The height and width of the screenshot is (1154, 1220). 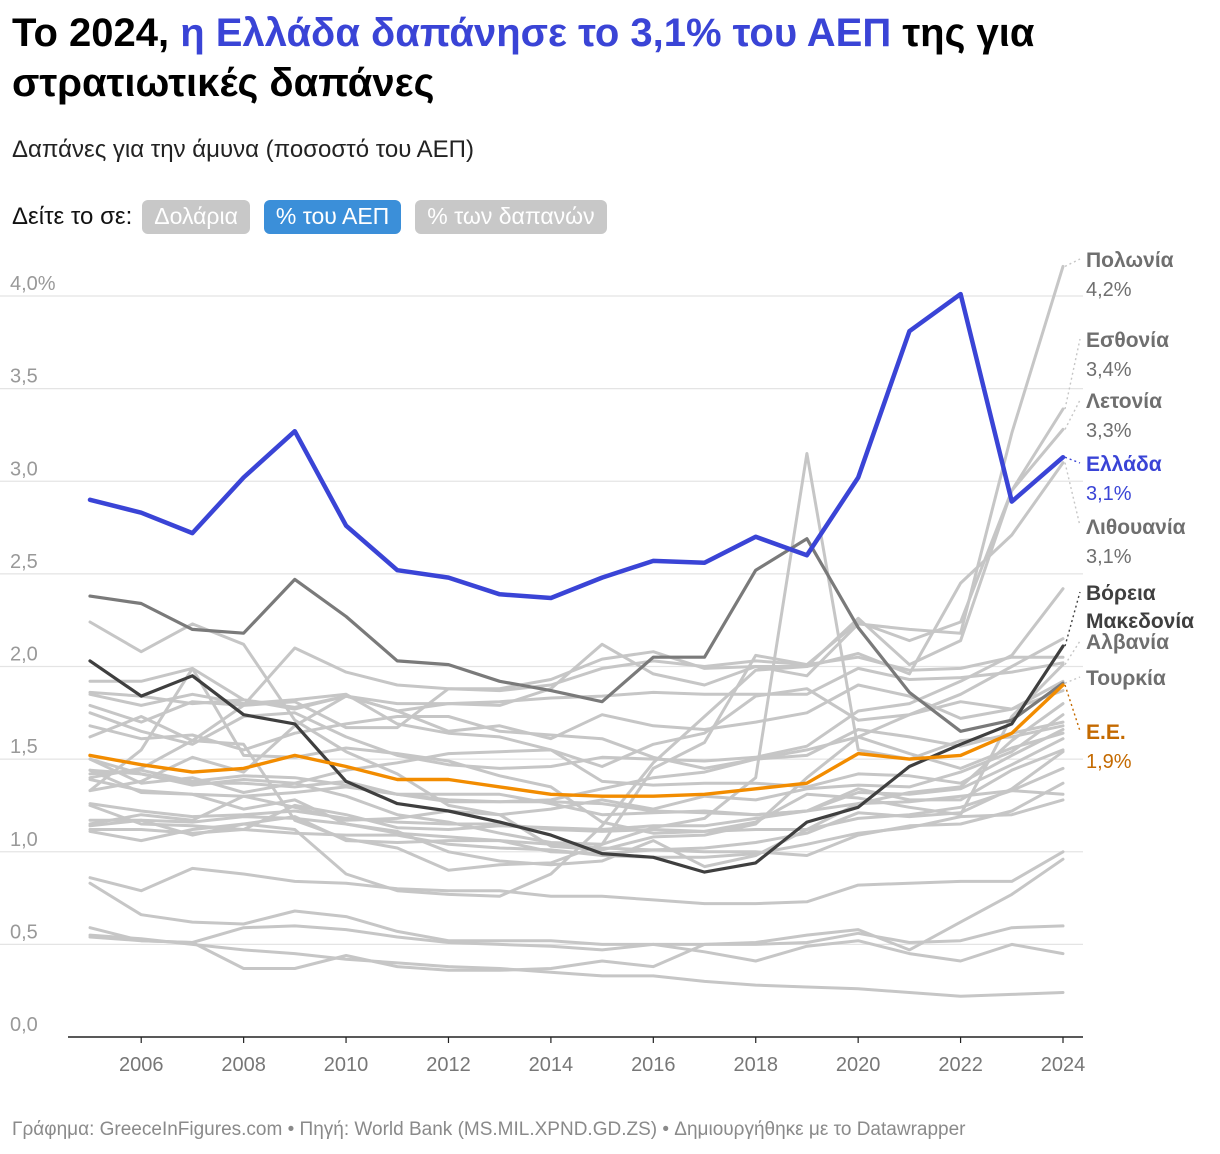 What do you see at coordinates (72, 216) in the screenshot?
I see `toggle-label: Δείτε το σε:` at bounding box center [72, 216].